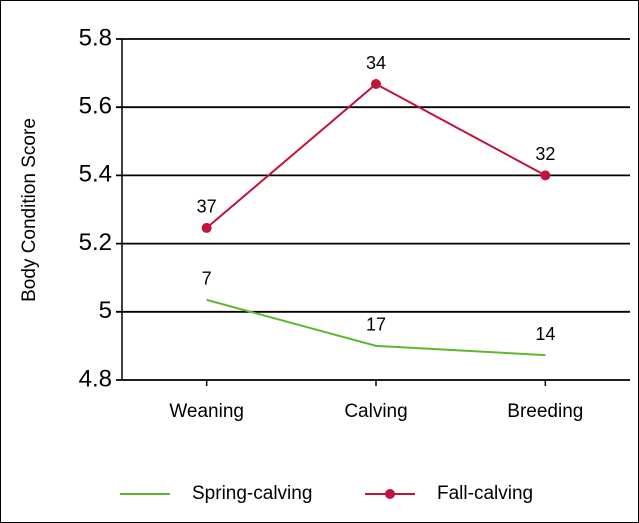 The image size is (639, 523). What do you see at coordinates (207, 279) in the screenshot?
I see `annotation: 7` at bounding box center [207, 279].